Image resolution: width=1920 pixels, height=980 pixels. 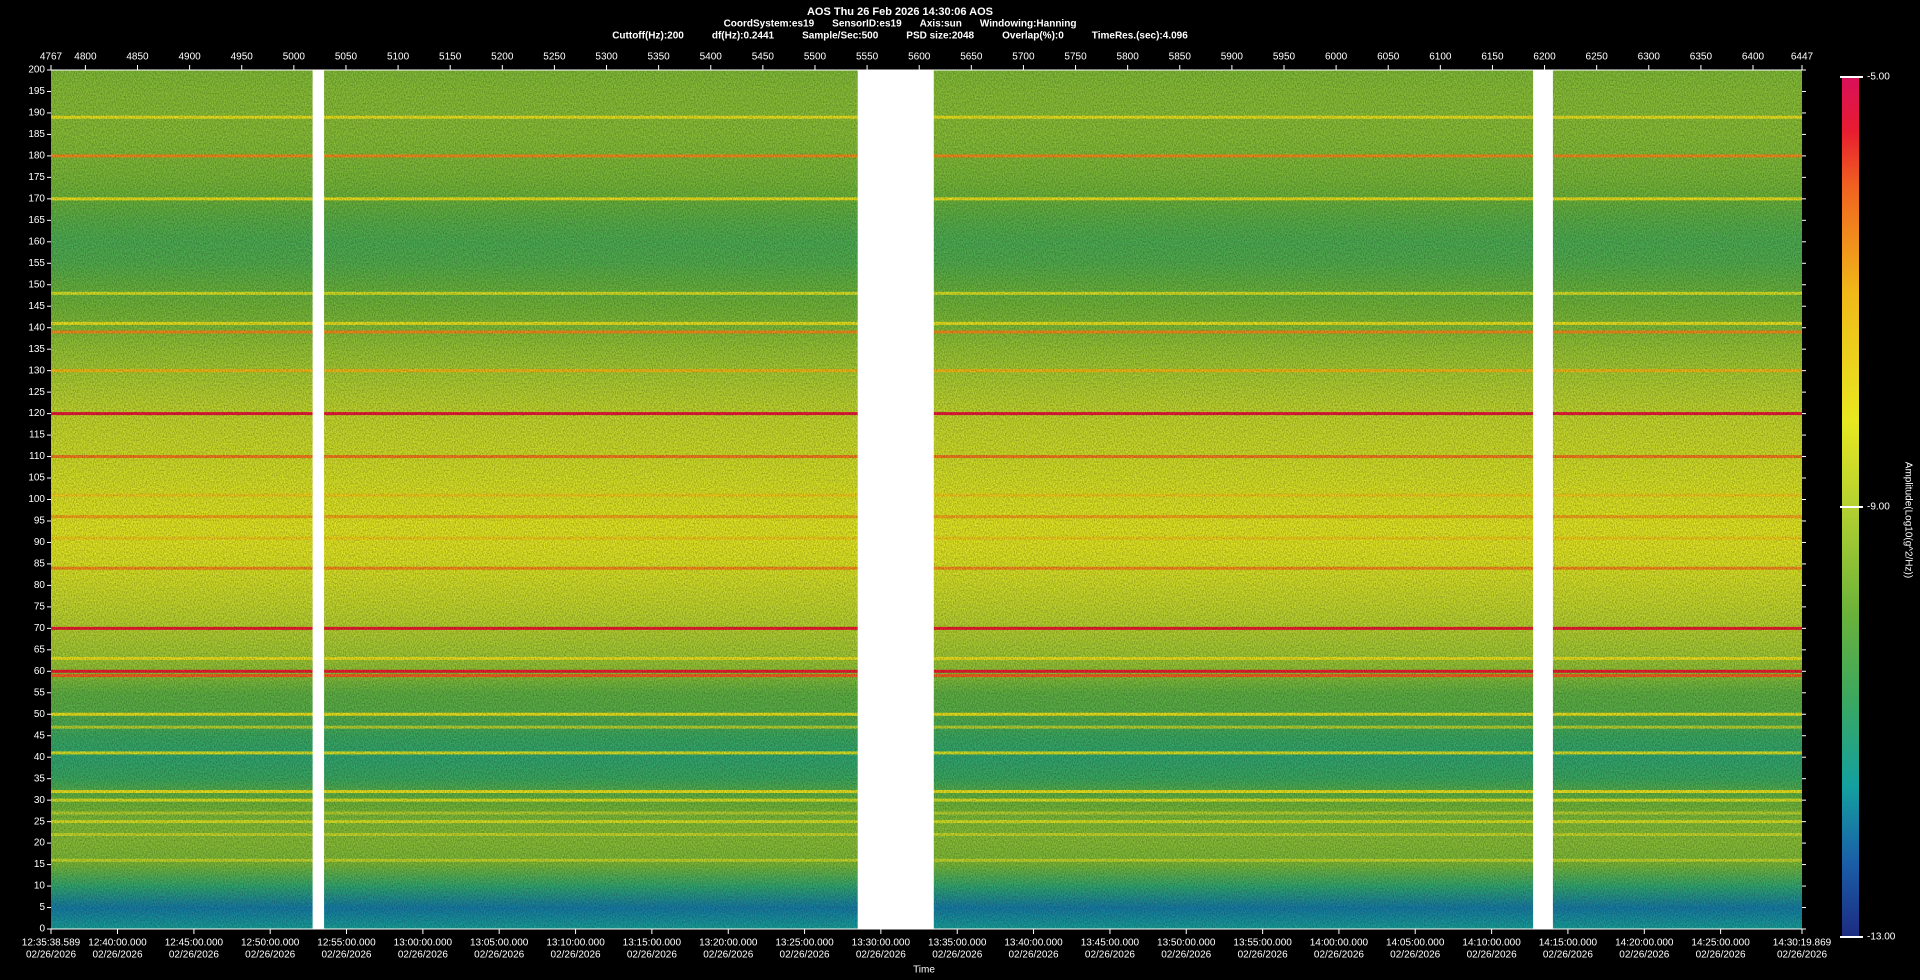 I want to click on info-item: df(Hz):0.2441, so click(x=743, y=36).